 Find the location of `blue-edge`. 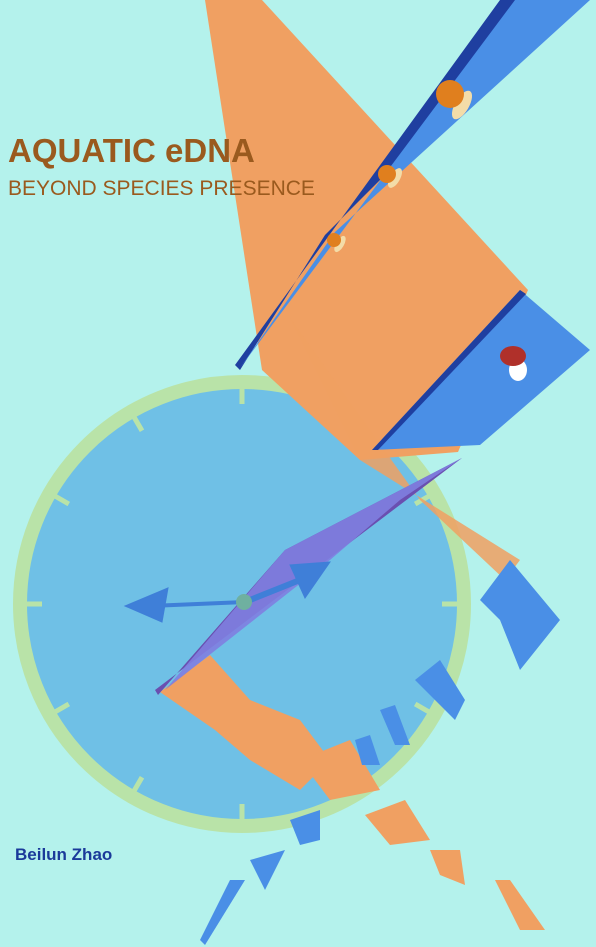

blue-edge is located at coordinates (449, 370).